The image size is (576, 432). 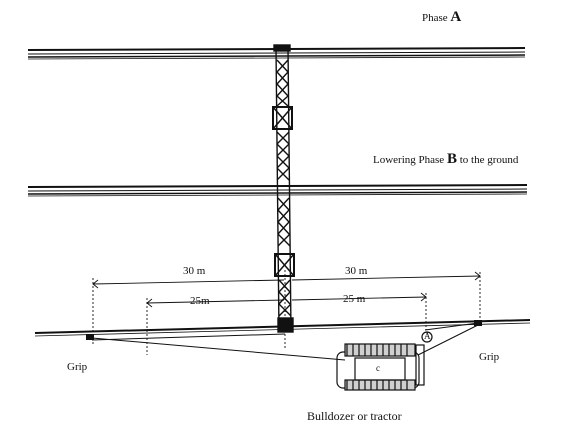 What do you see at coordinates (378, 368) in the screenshot?
I see `bulldozer-mark: c` at bounding box center [378, 368].